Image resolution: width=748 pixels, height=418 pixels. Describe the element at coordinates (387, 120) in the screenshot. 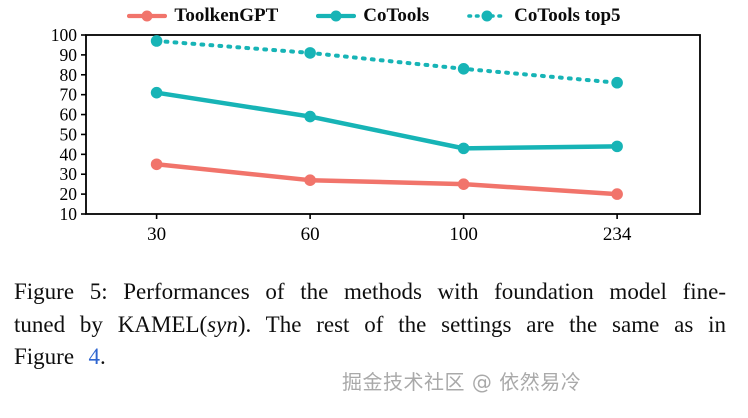

I see `series-line-cotools` at that location.